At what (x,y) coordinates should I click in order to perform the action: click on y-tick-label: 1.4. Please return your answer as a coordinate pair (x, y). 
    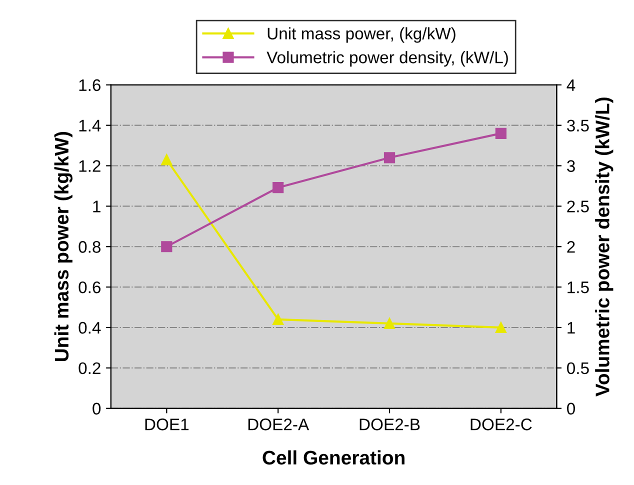
    Looking at the image, I should click on (90, 126).